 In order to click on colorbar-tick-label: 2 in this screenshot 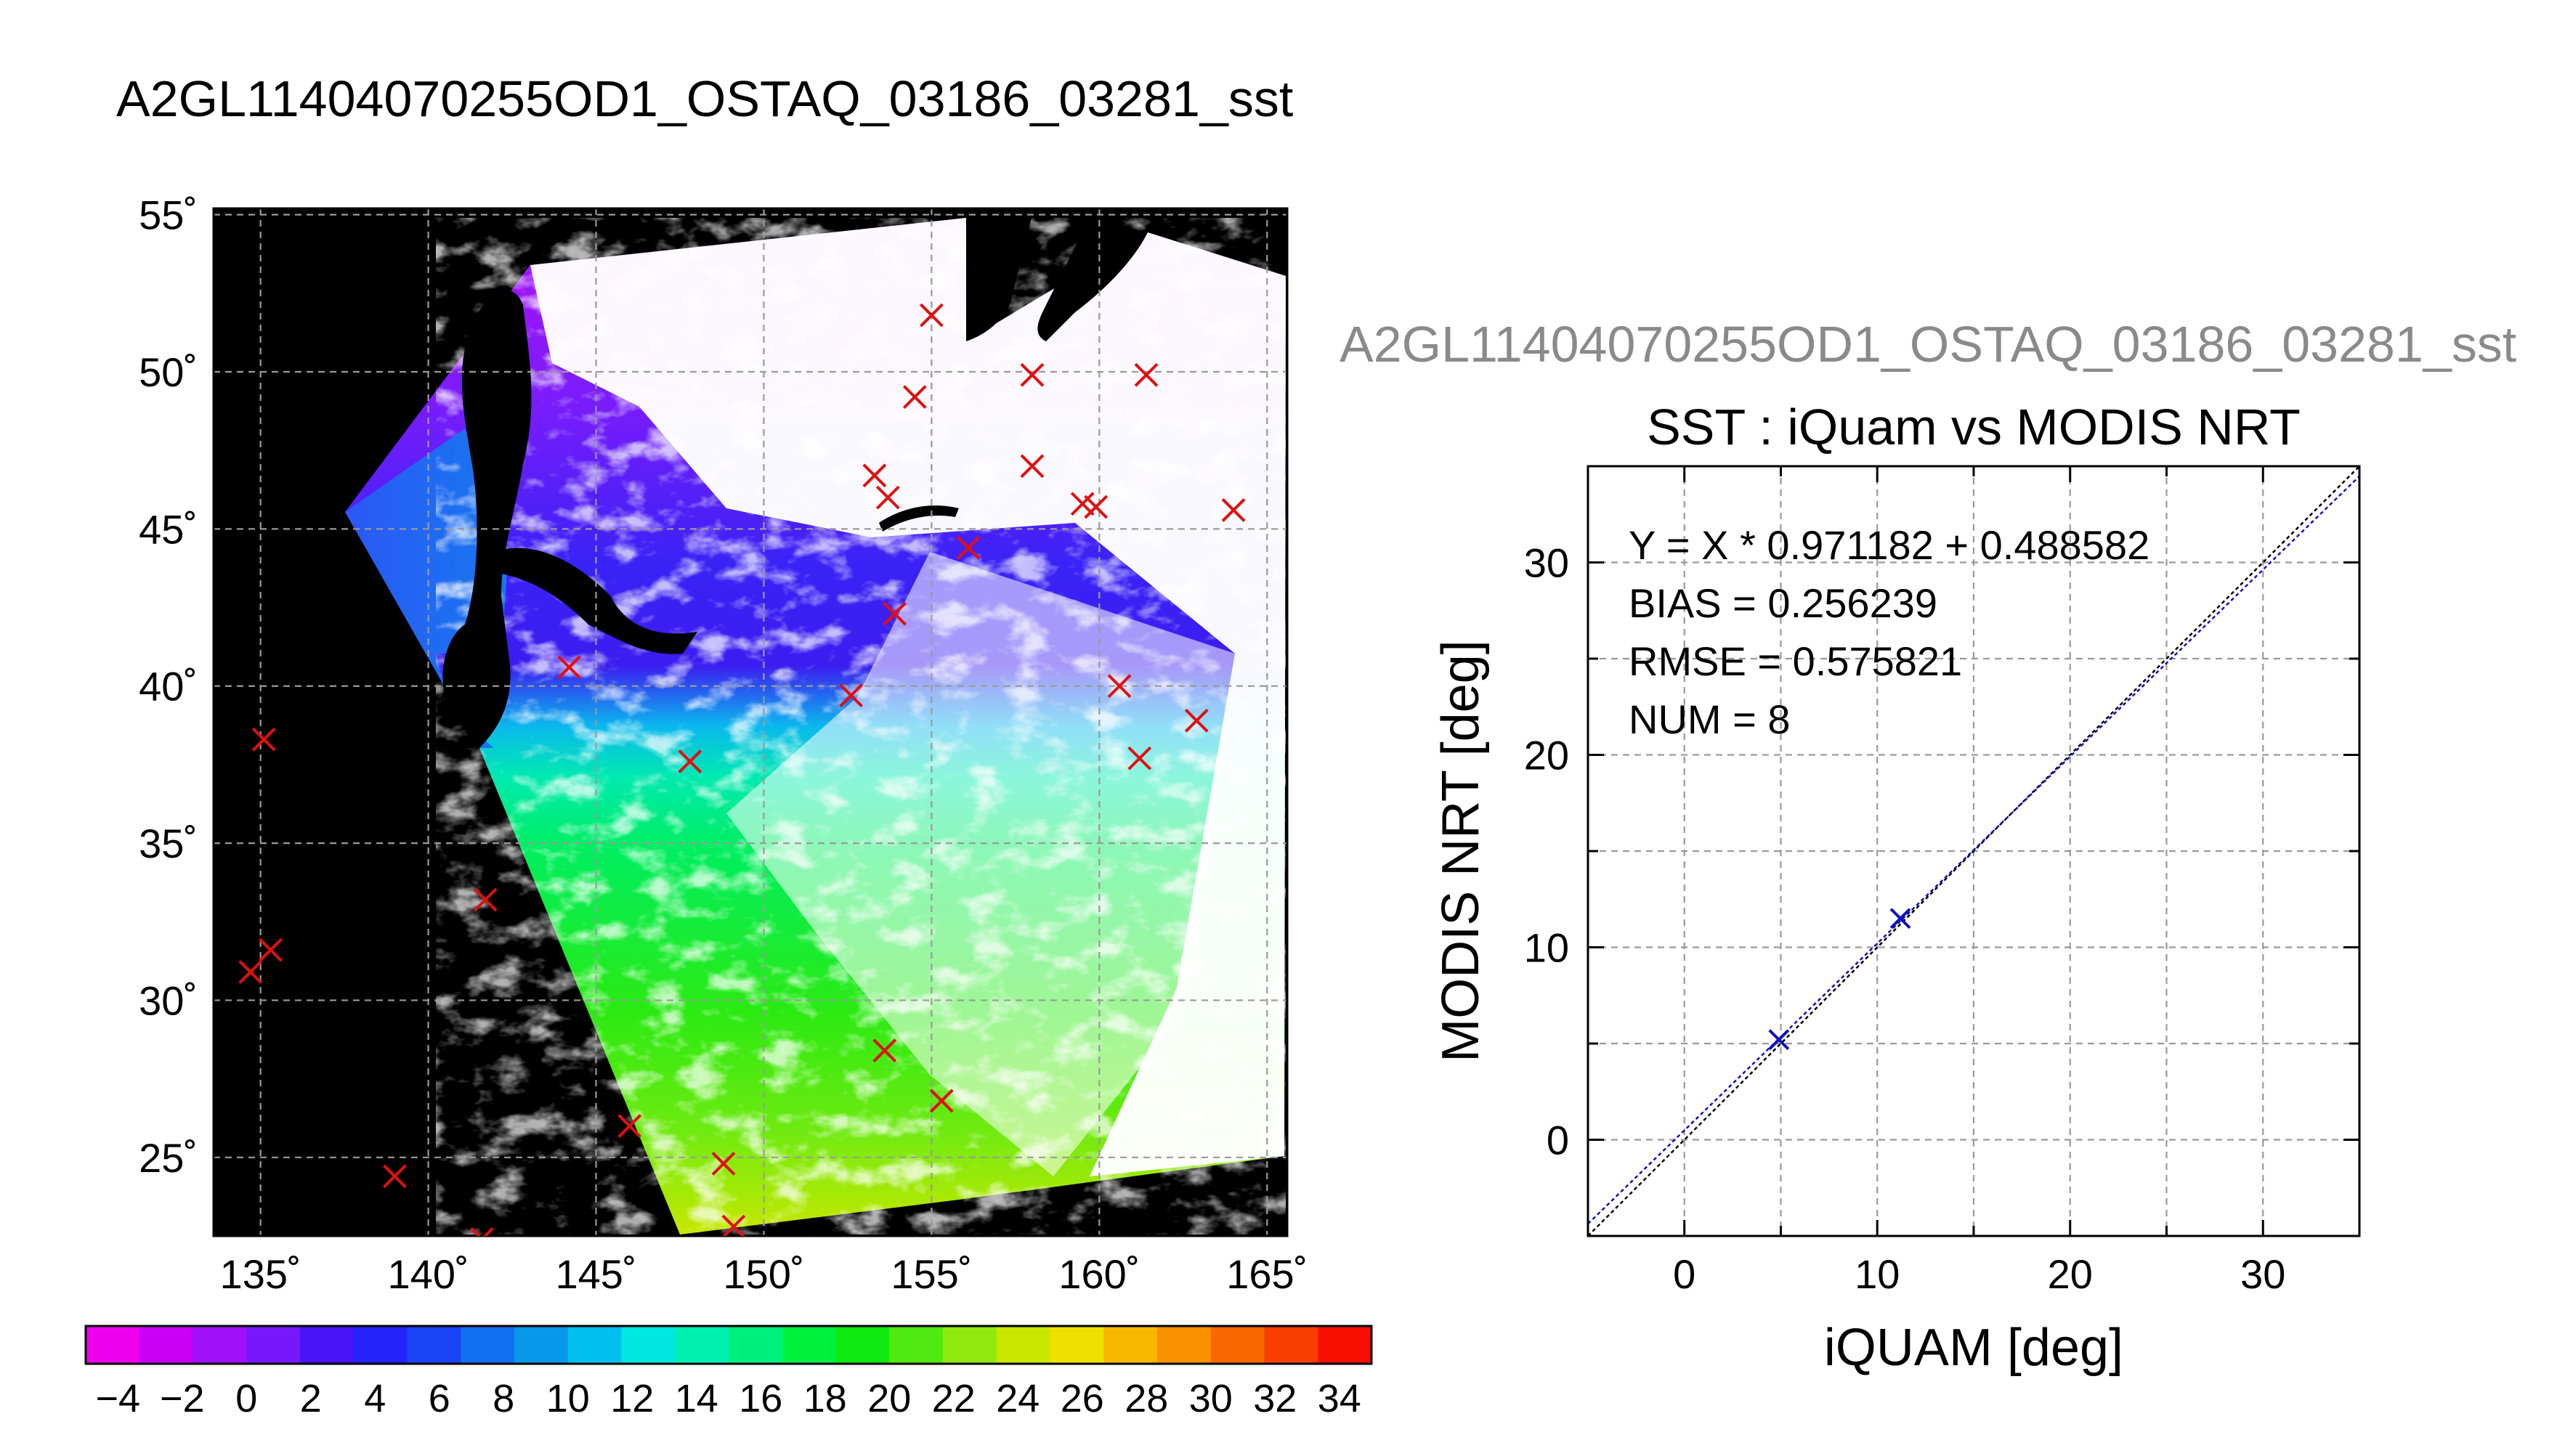, I will do `click(311, 1398)`.